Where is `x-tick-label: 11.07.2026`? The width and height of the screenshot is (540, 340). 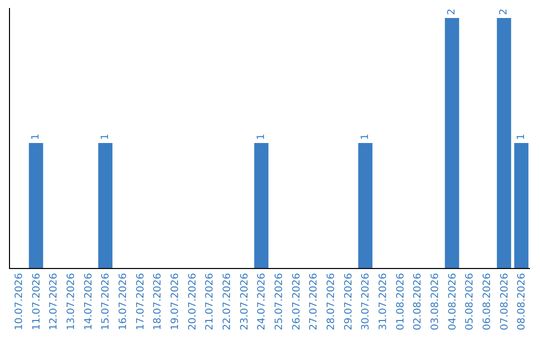 x-tick-label: 11.07.2026 is located at coordinates (36, 301).